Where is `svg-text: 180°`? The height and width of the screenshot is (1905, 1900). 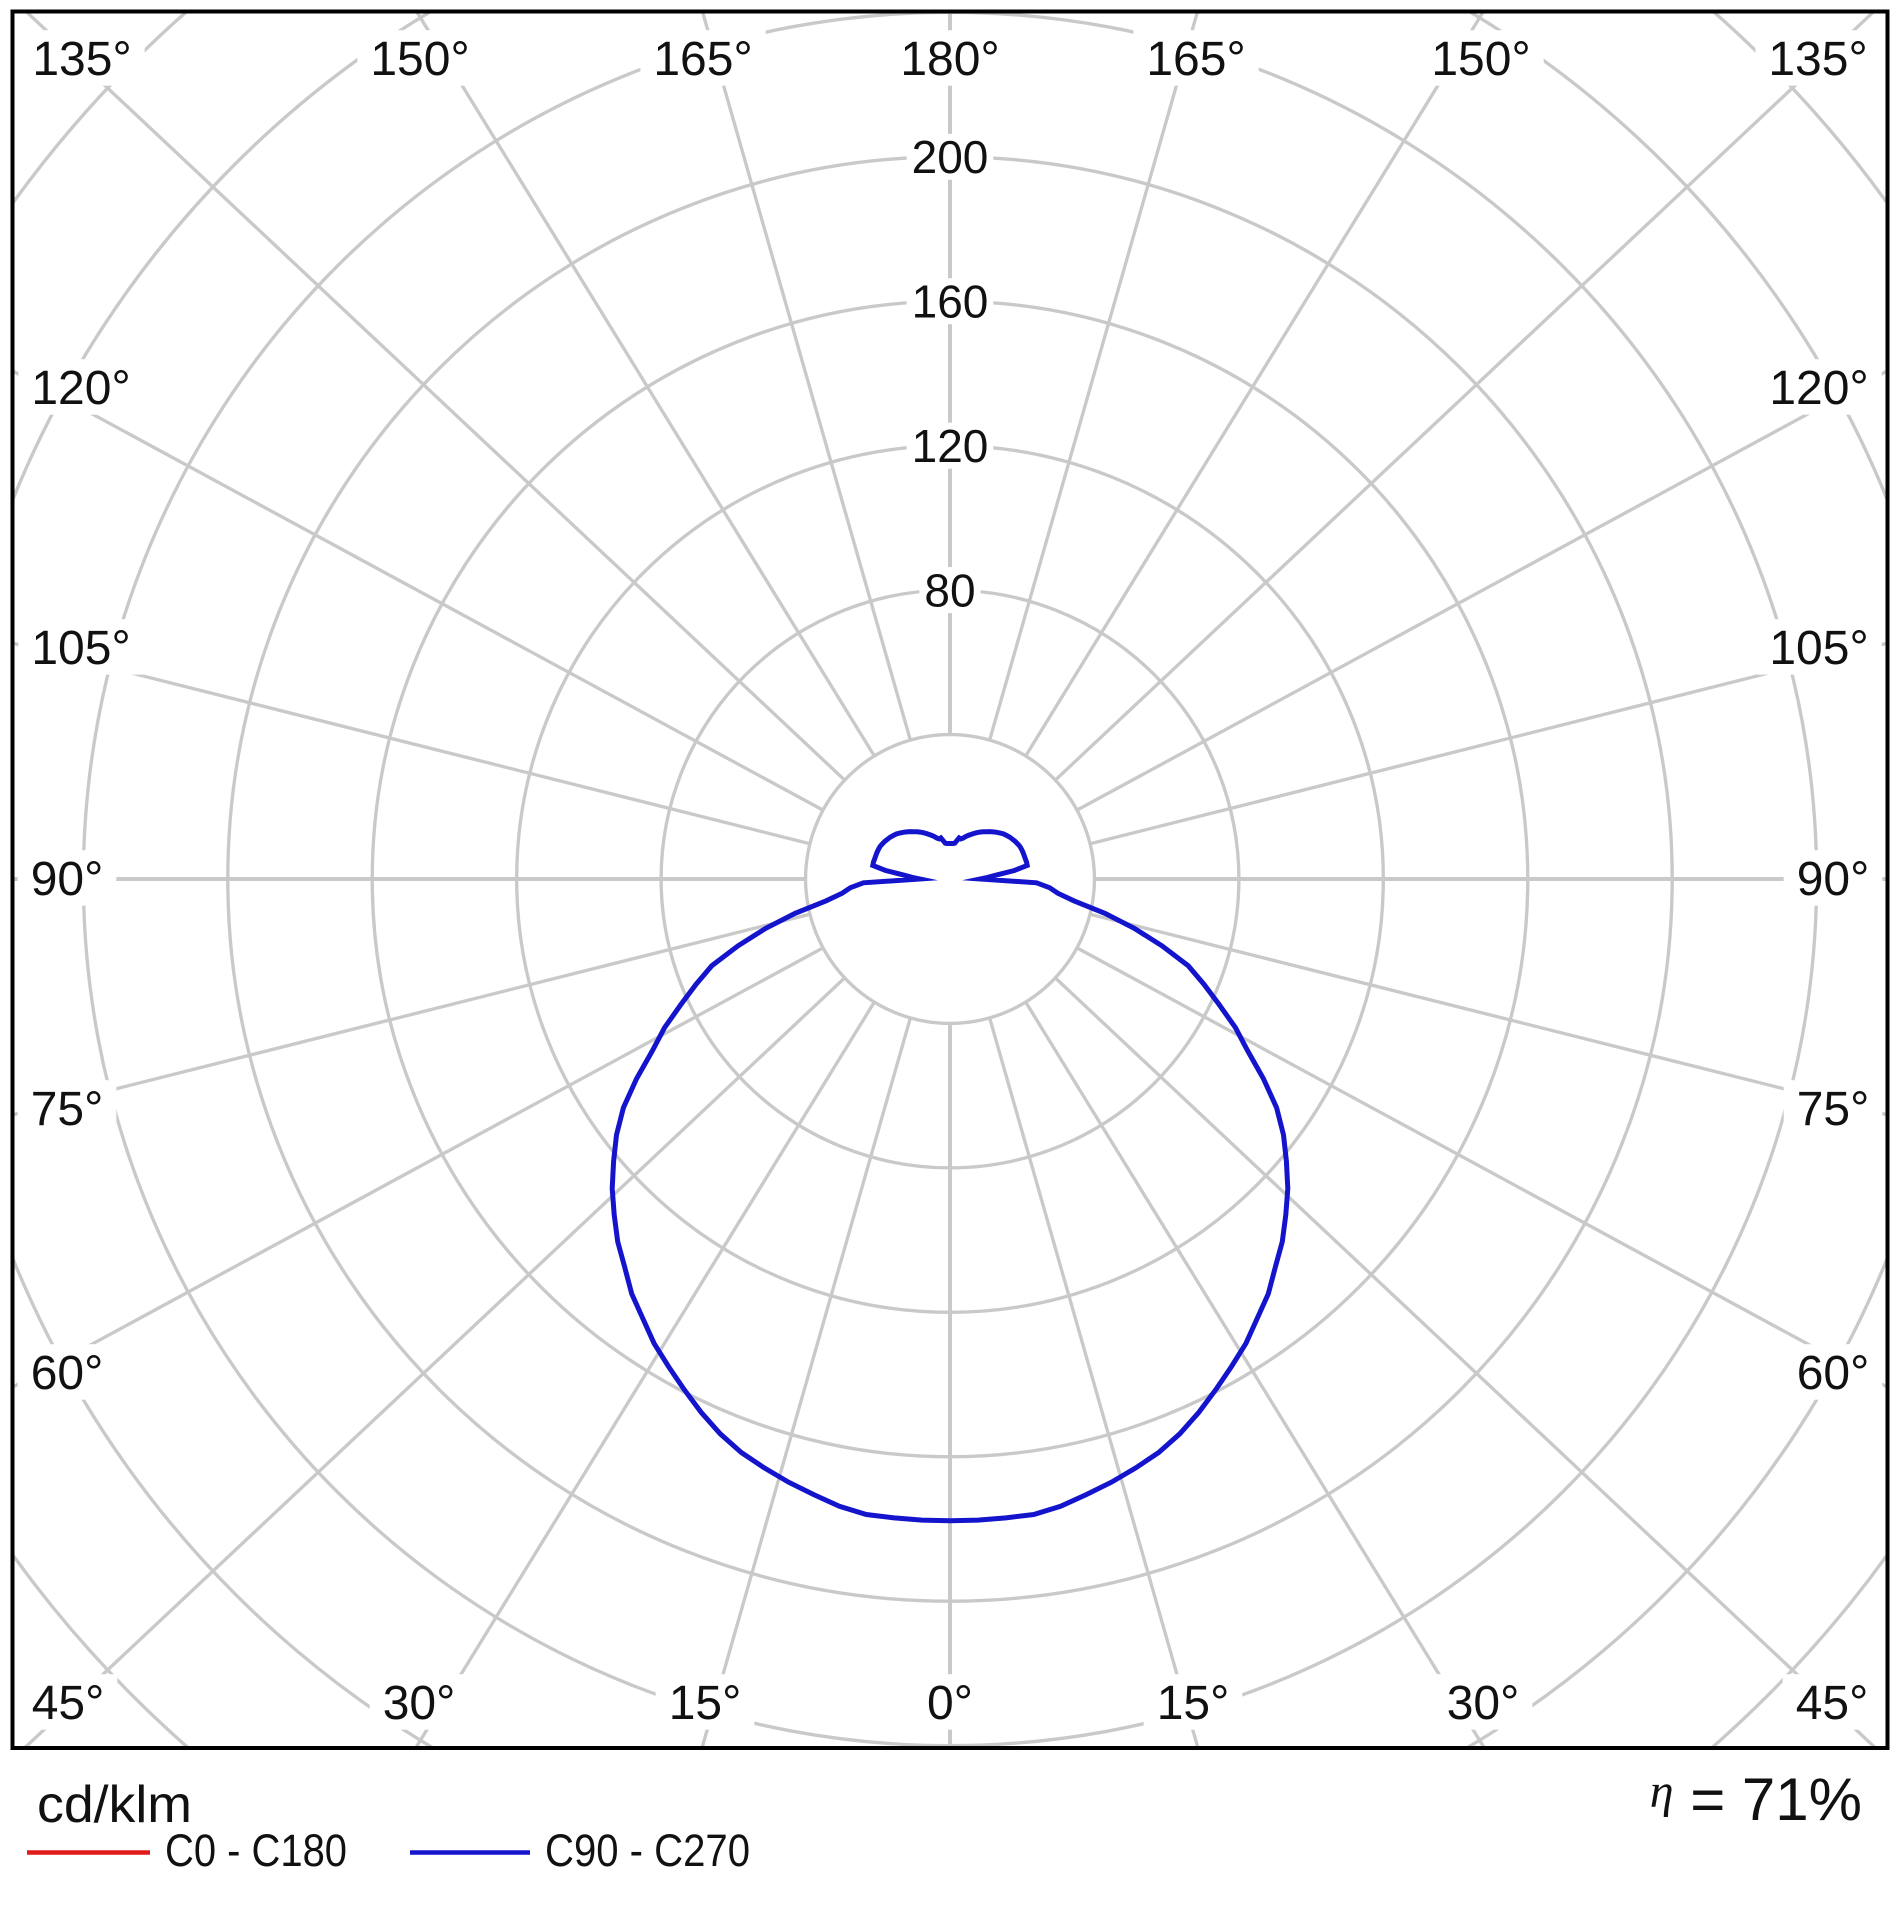 svg-text: 180° is located at coordinates (949, 59).